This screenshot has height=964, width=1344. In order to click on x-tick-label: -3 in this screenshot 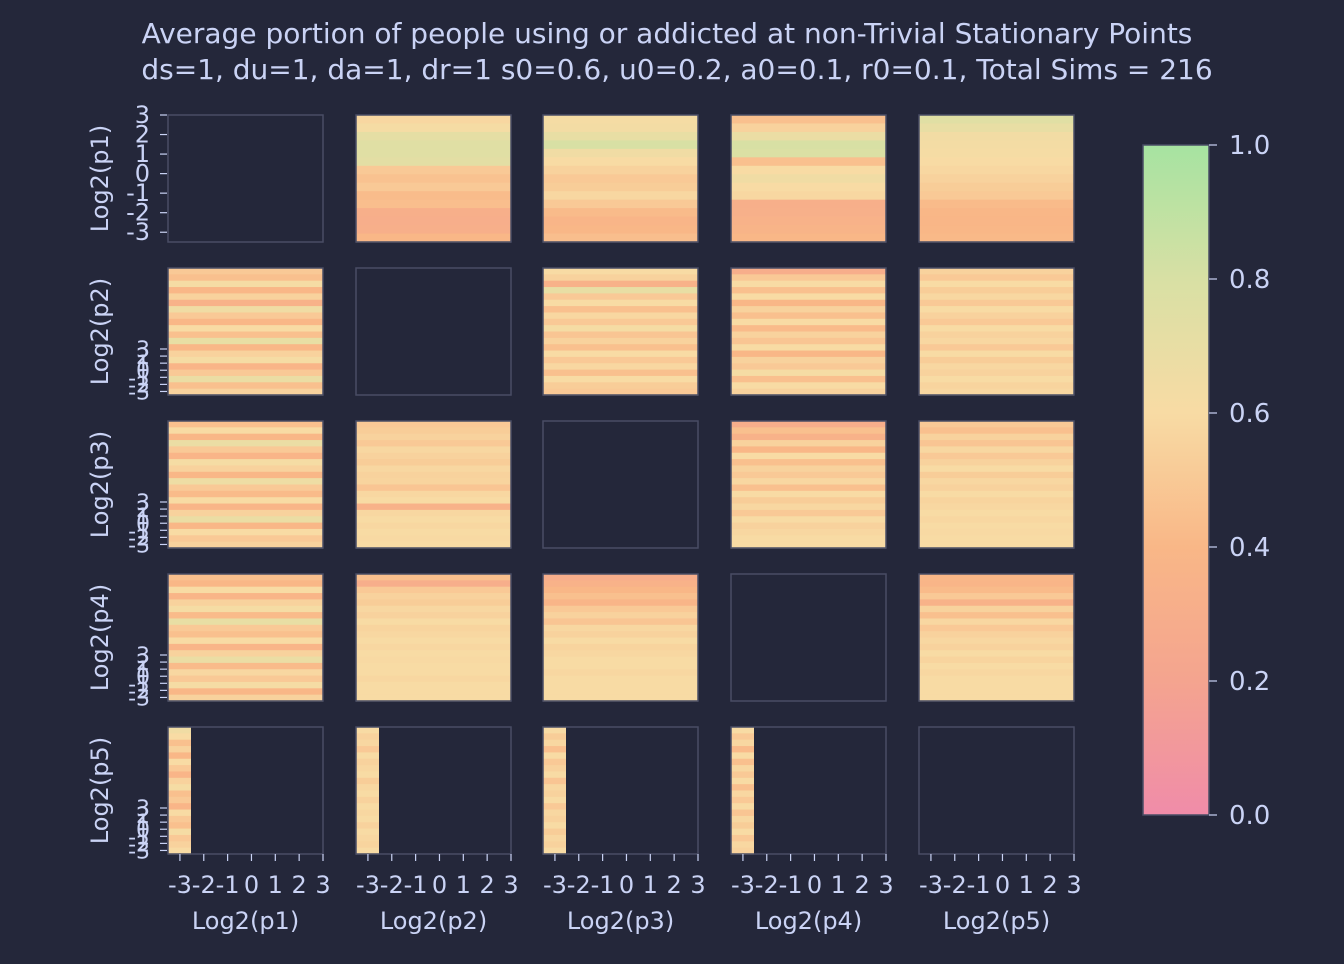, I will do `click(180, 885)`.